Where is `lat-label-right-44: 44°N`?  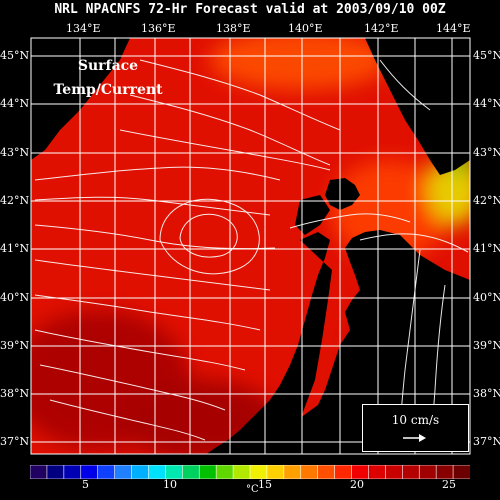
lat-label-right-44: 44°N is located at coordinates (486, 103).